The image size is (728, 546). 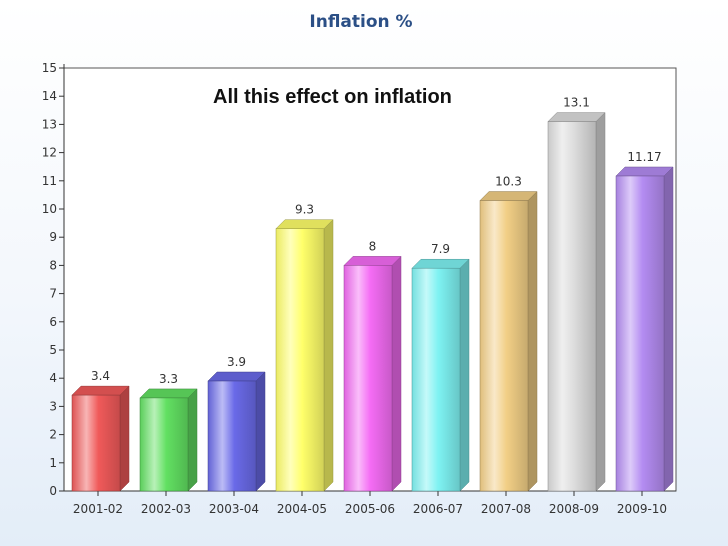 What do you see at coordinates (100, 376) in the screenshot?
I see `value-label: 3.4` at bounding box center [100, 376].